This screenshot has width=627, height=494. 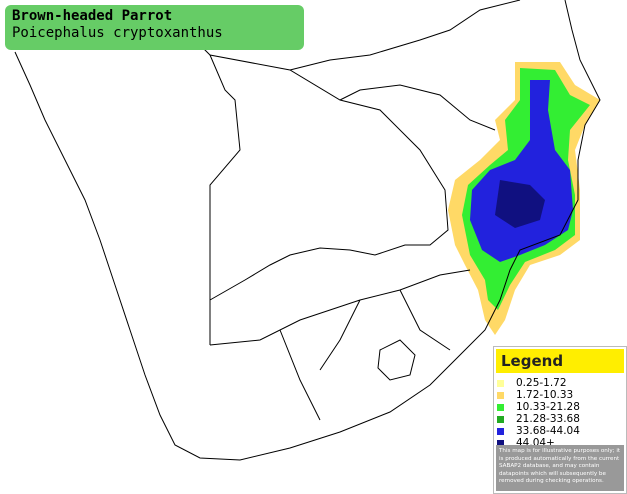 I want to click on range-core, so click(x=521, y=171).